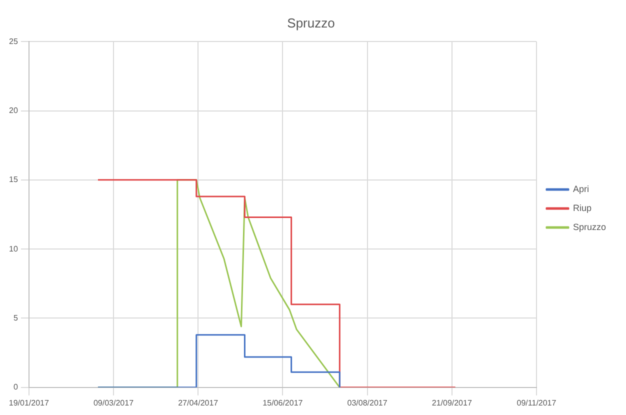 This screenshot has height=415, width=626. Describe the element at coordinates (198, 403) in the screenshot. I see `x-tick-label: 27/04/2017` at that location.